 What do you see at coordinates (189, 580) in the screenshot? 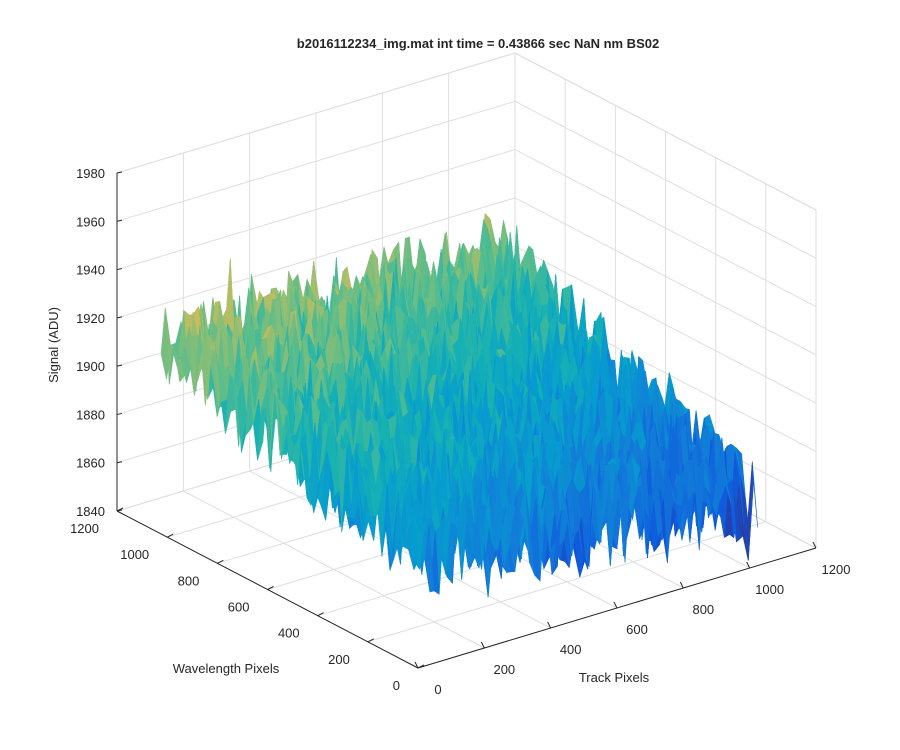
I see `y-tick-label: 800` at bounding box center [189, 580].